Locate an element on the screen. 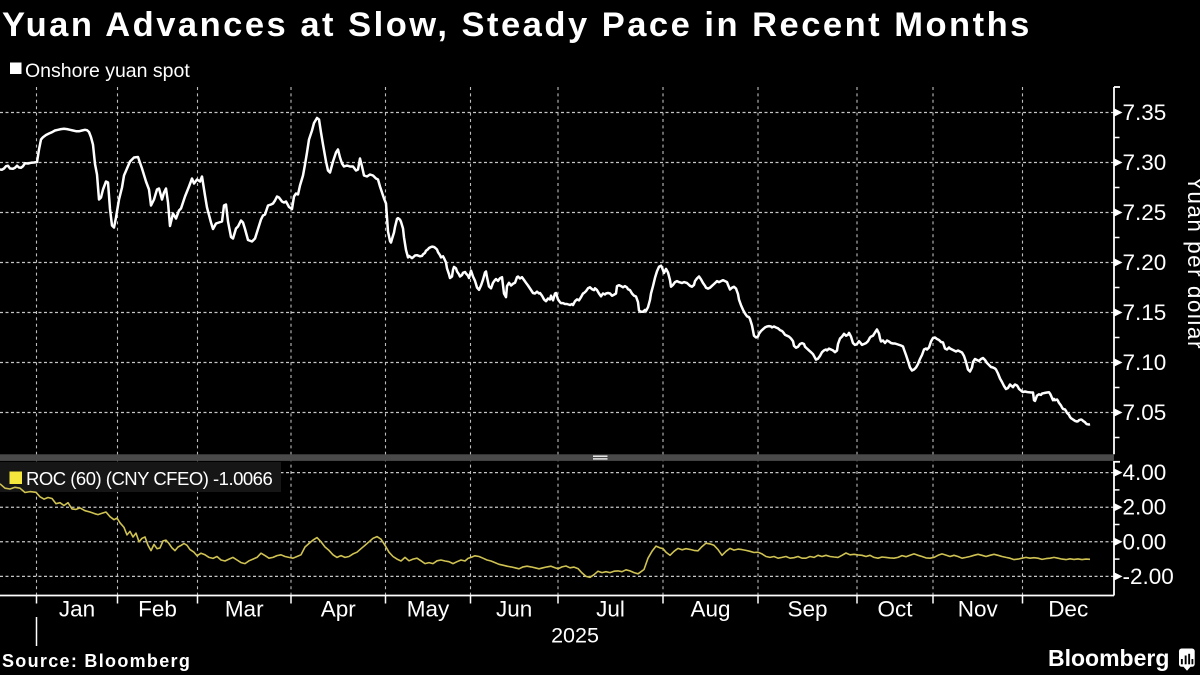  svg-text: 7.15 is located at coordinates (1145, 312).